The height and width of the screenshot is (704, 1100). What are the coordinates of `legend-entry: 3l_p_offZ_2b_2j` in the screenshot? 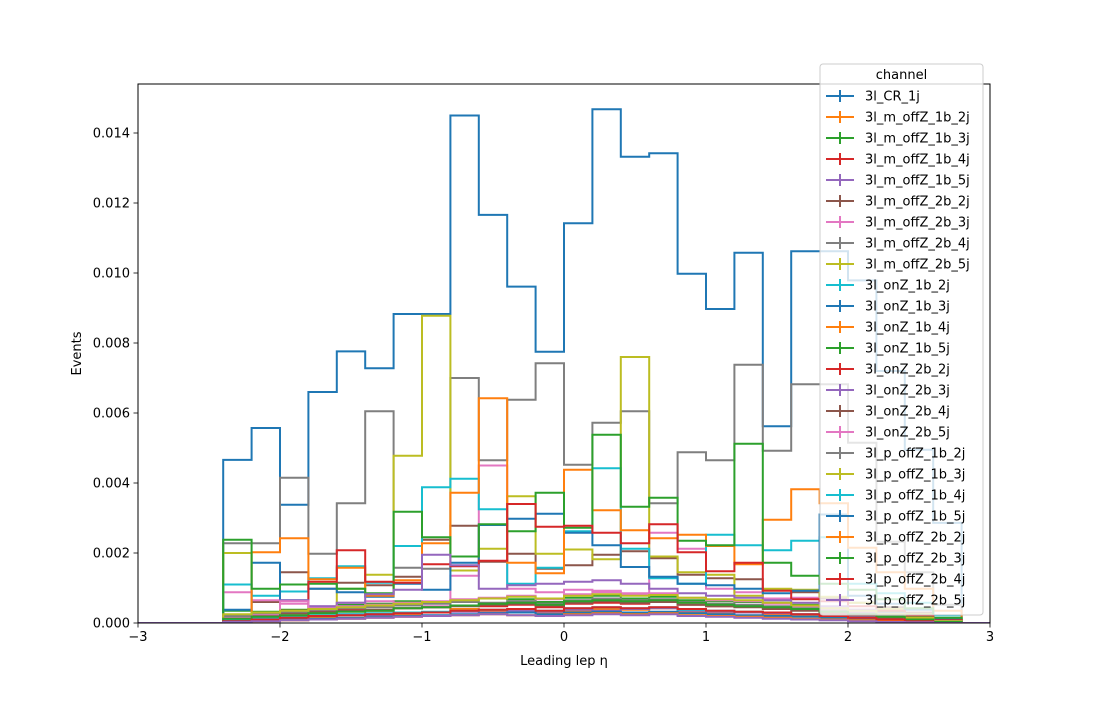 It's located at (895, 538).